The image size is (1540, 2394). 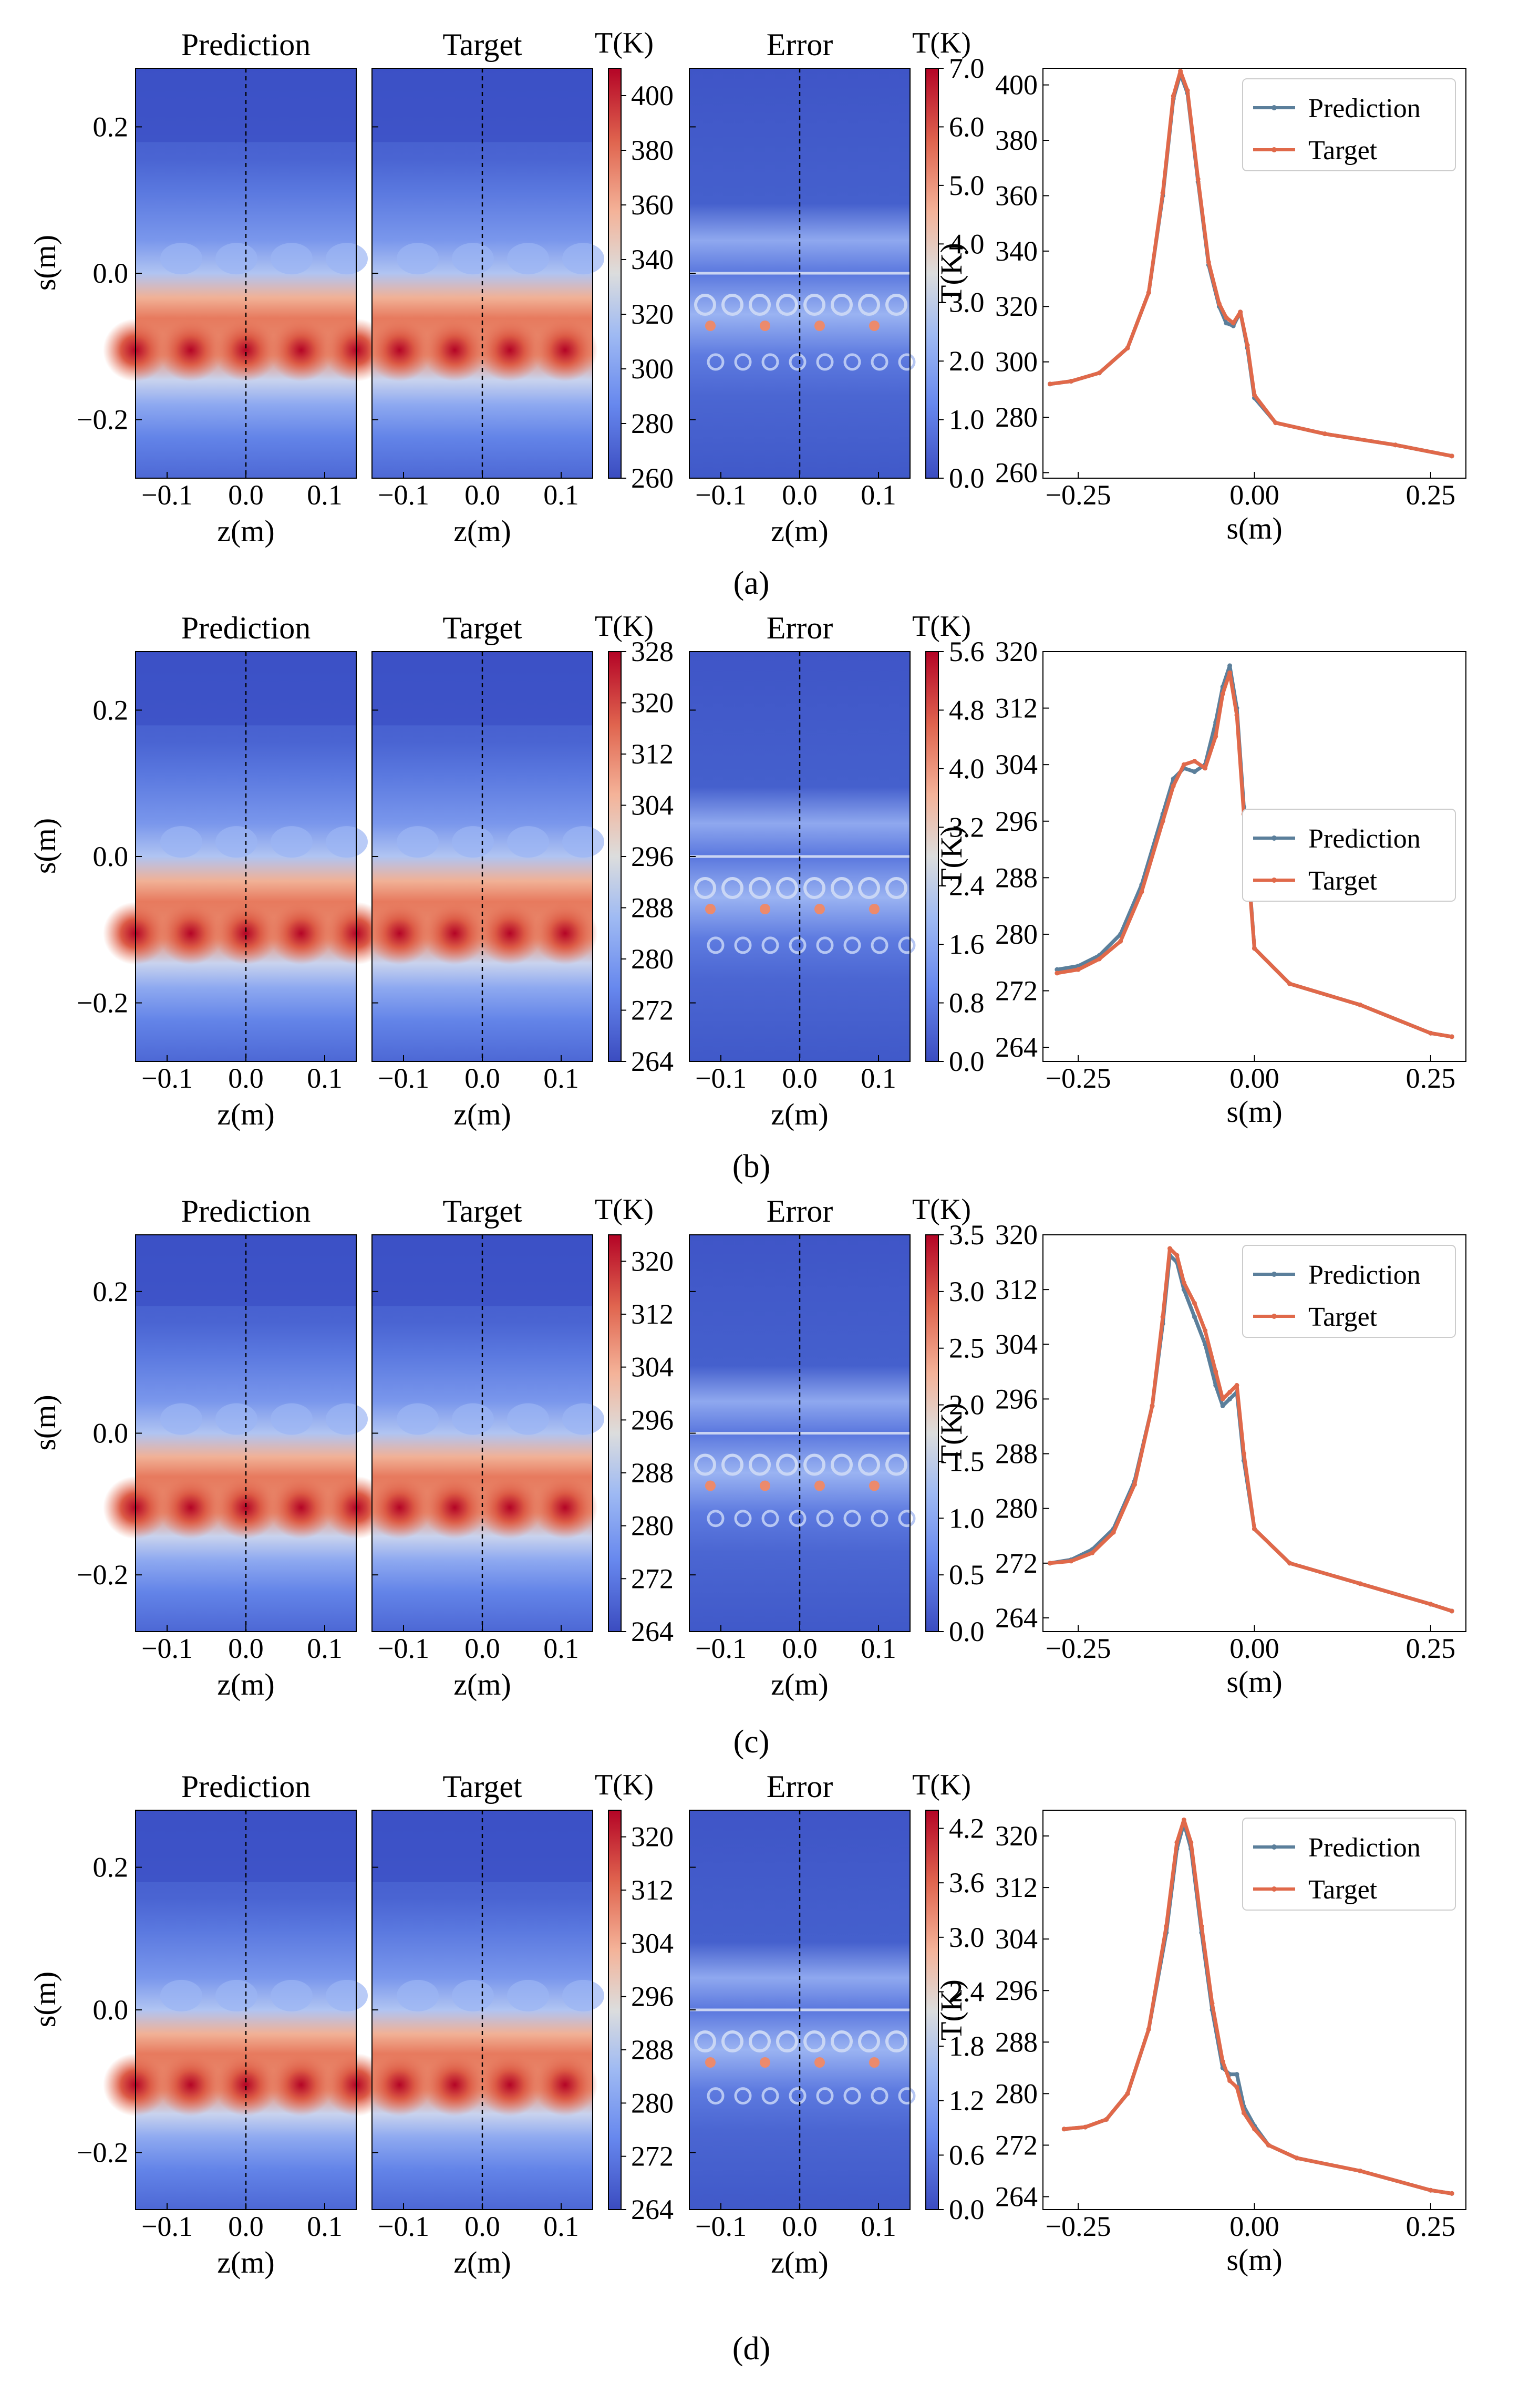 What do you see at coordinates (1431, 1078) in the screenshot?
I see `x-tick-label: 0.25` at bounding box center [1431, 1078].